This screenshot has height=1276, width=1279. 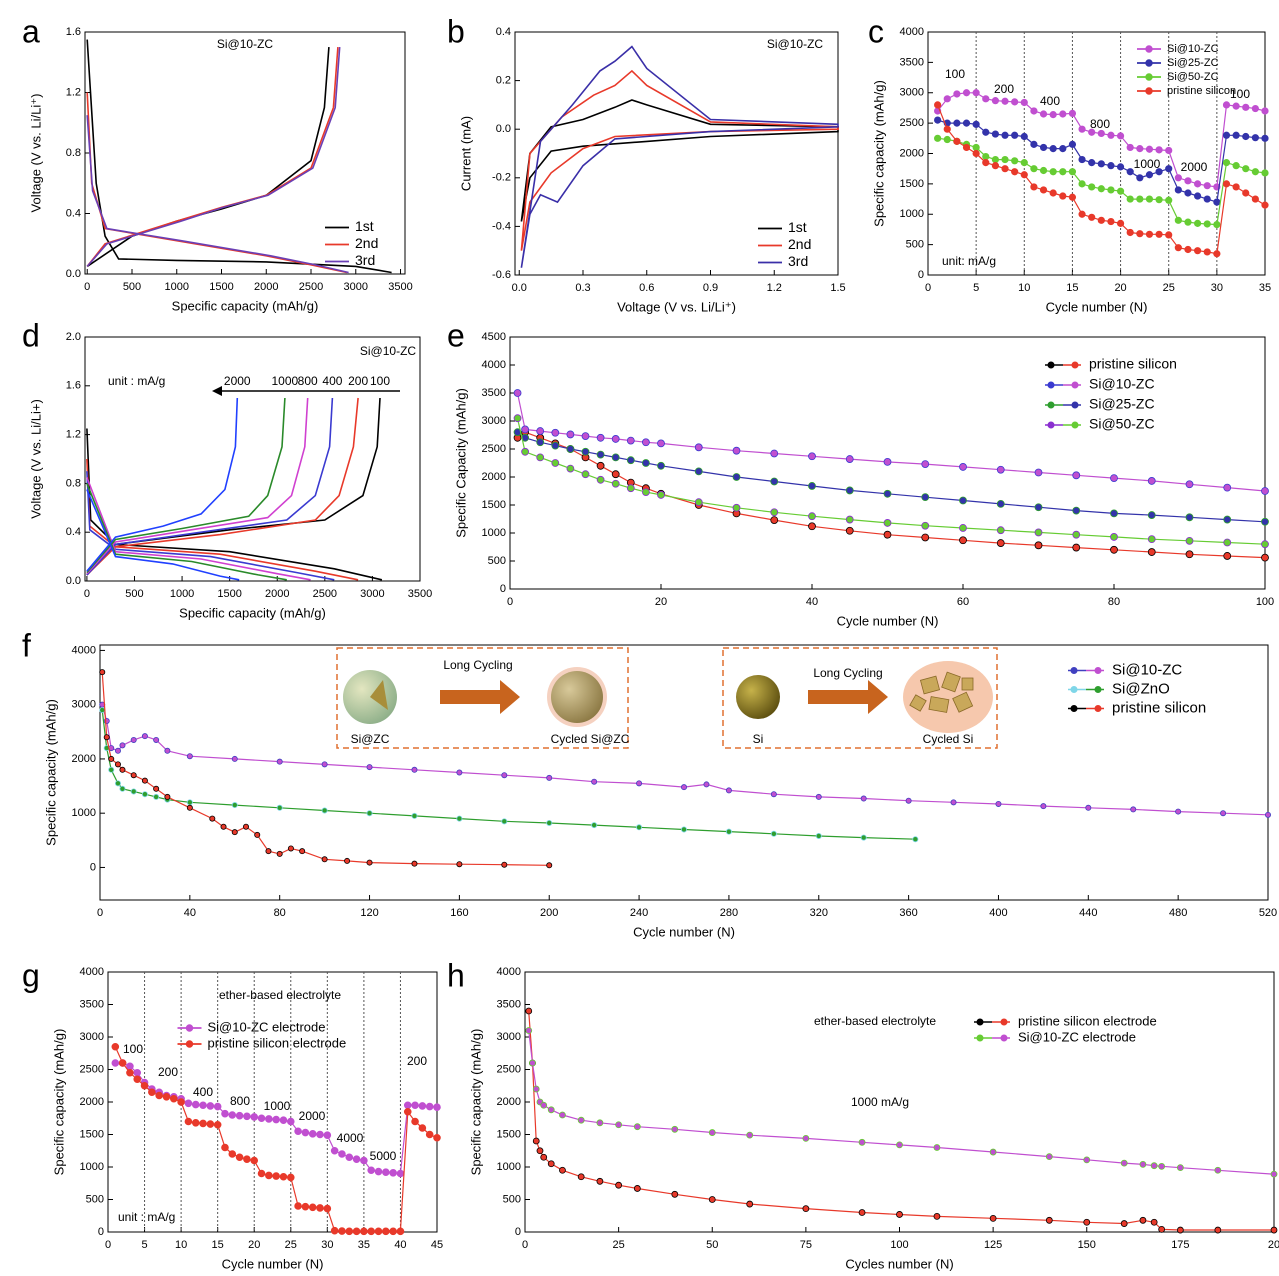 I want to click on sphere-cycled, so click(x=577, y=697).